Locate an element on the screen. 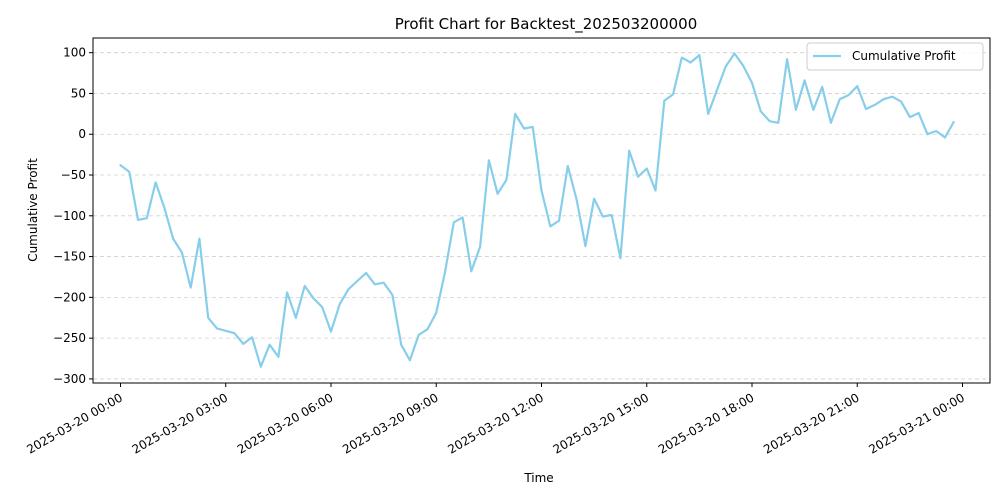 Image resolution: width=1000 pixels, height=500 pixels. legend: Cumulative Profit is located at coordinates (895, 56).